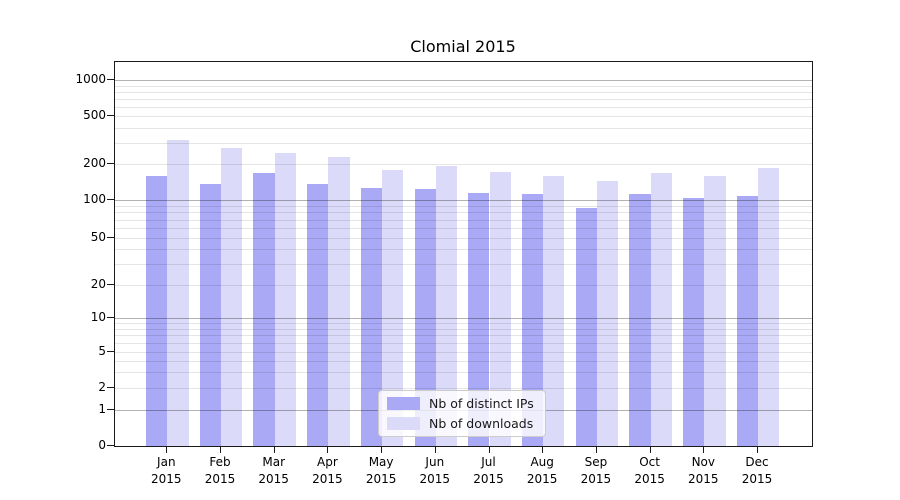 Image resolution: width=900 pixels, height=500 pixels. Describe the element at coordinates (102, 351) in the screenshot. I see `y-tick-label: 5` at that location.